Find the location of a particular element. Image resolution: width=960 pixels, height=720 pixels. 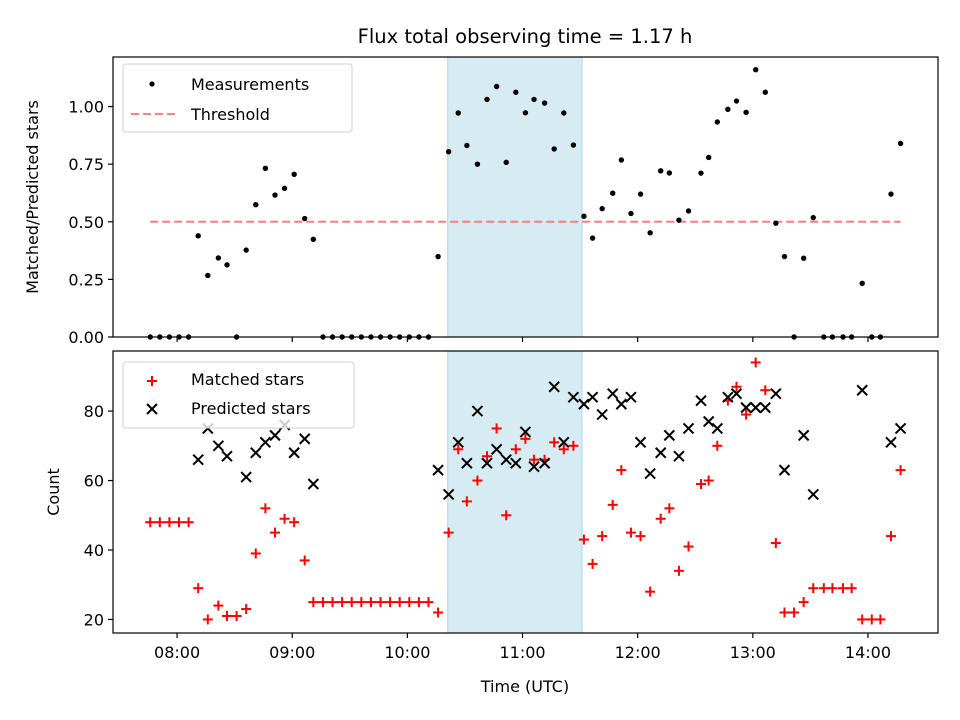

bottom-legend-box is located at coordinates (238, 395).